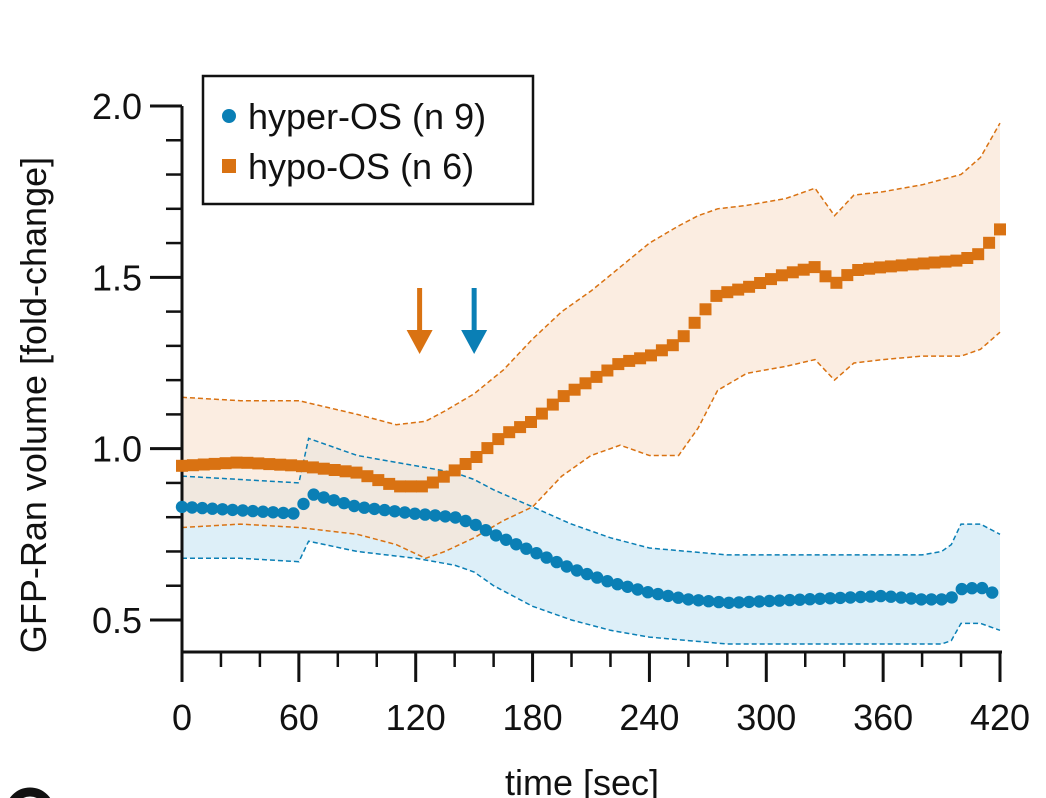 The height and width of the screenshot is (798, 1046). Describe the element at coordinates (117, 106) in the screenshot. I see `y-tick-label: 2.0` at that location.